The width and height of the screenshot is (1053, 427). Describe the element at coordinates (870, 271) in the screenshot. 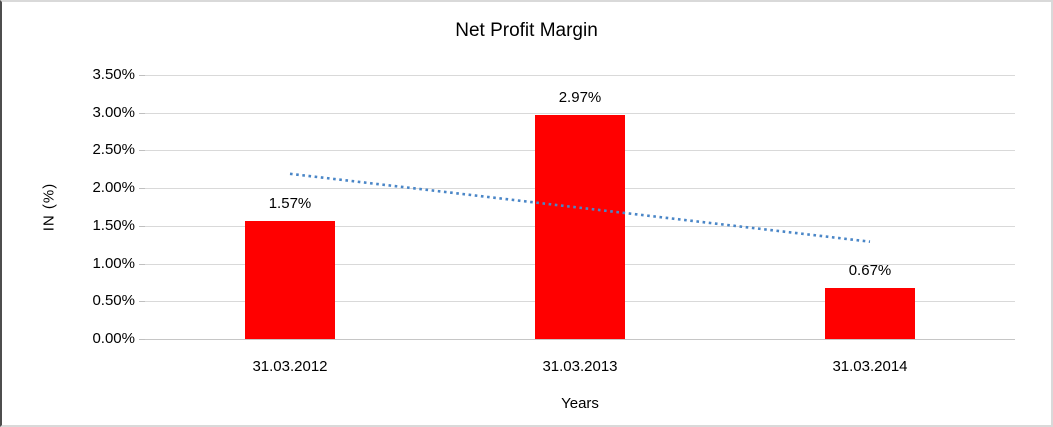

I see `data-label: 0.67%` at that location.